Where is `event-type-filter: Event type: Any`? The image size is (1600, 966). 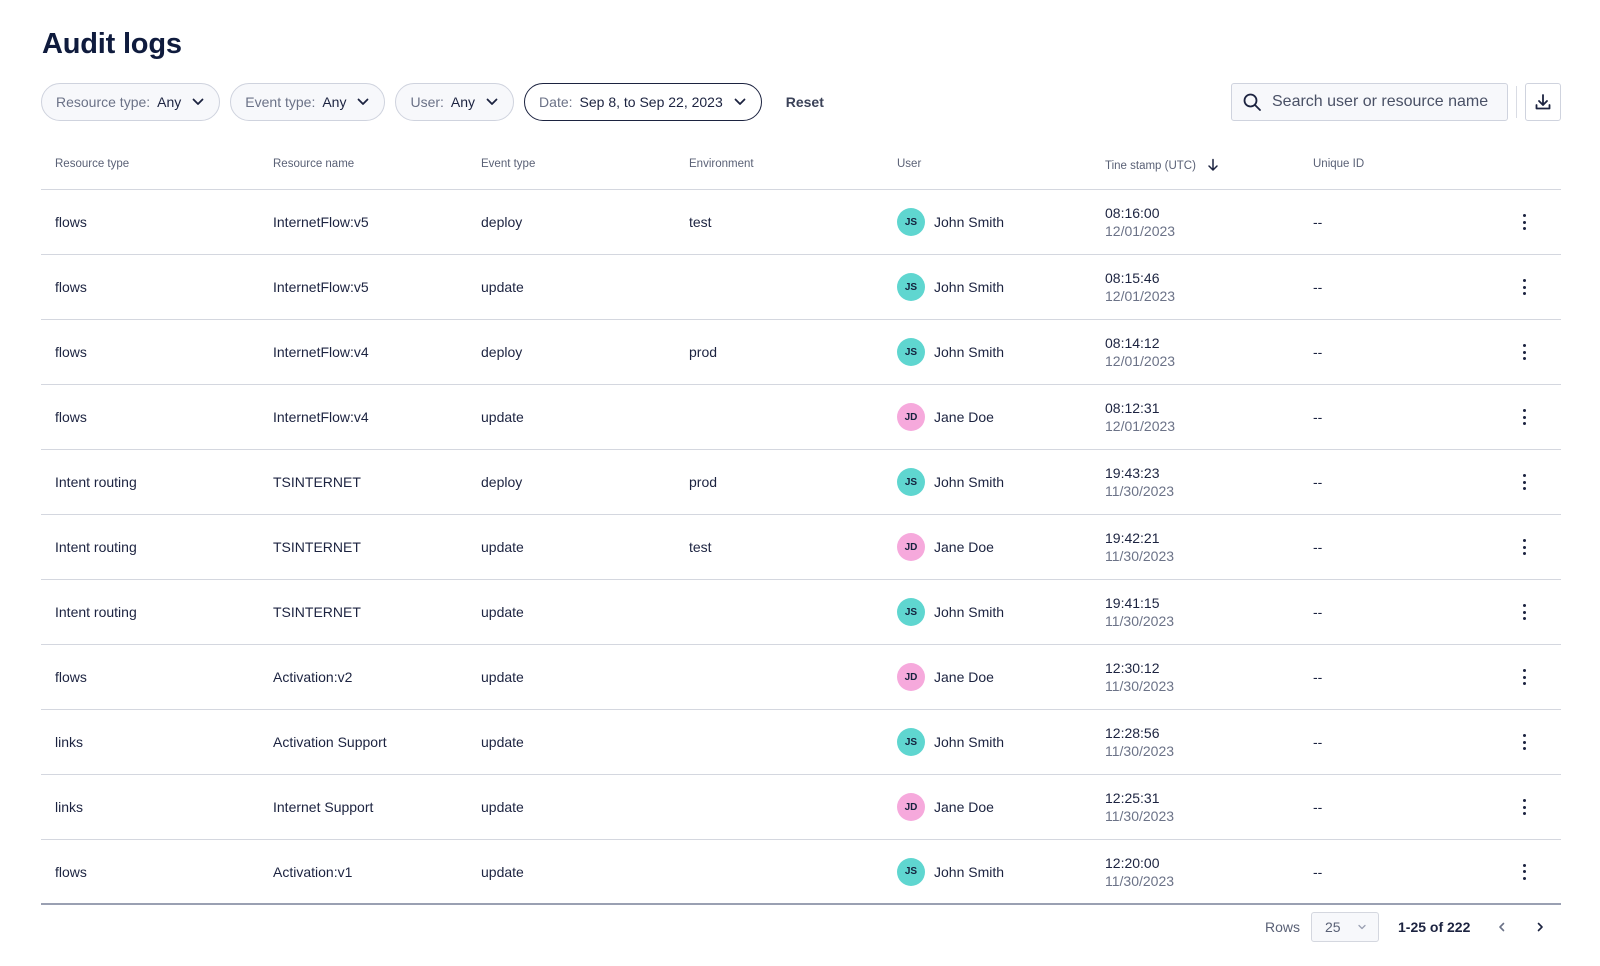 event-type-filter: Event type: Any is located at coordinates (308, 102).